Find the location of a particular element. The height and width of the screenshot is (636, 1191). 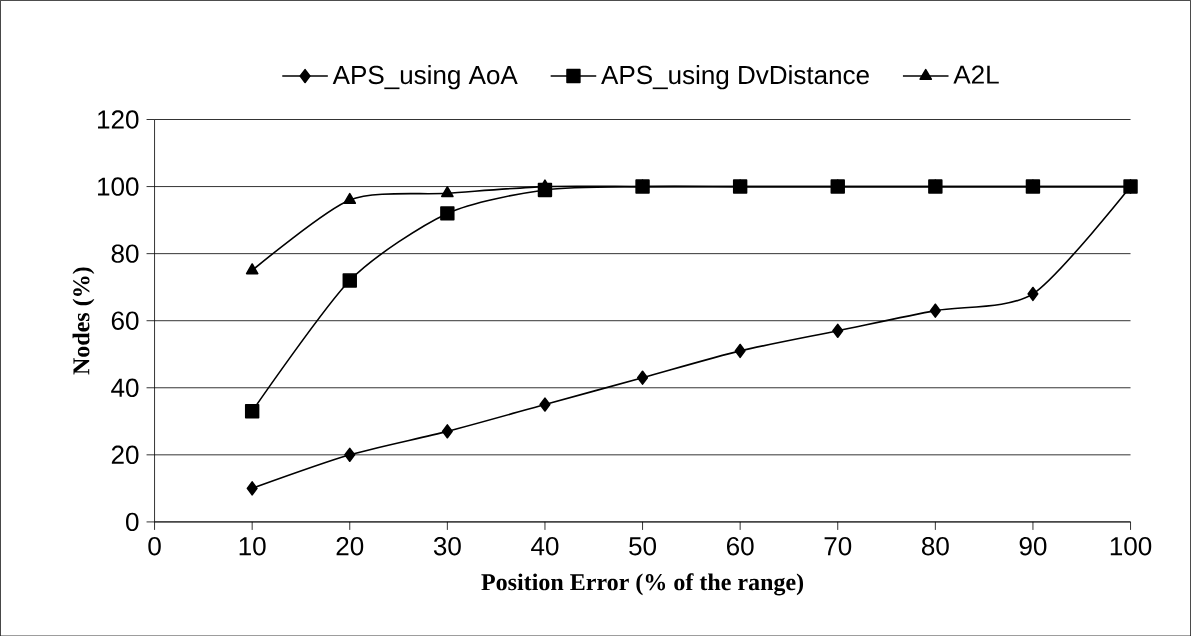

x-tick-label: 50 is located at coordinates (643, 546).